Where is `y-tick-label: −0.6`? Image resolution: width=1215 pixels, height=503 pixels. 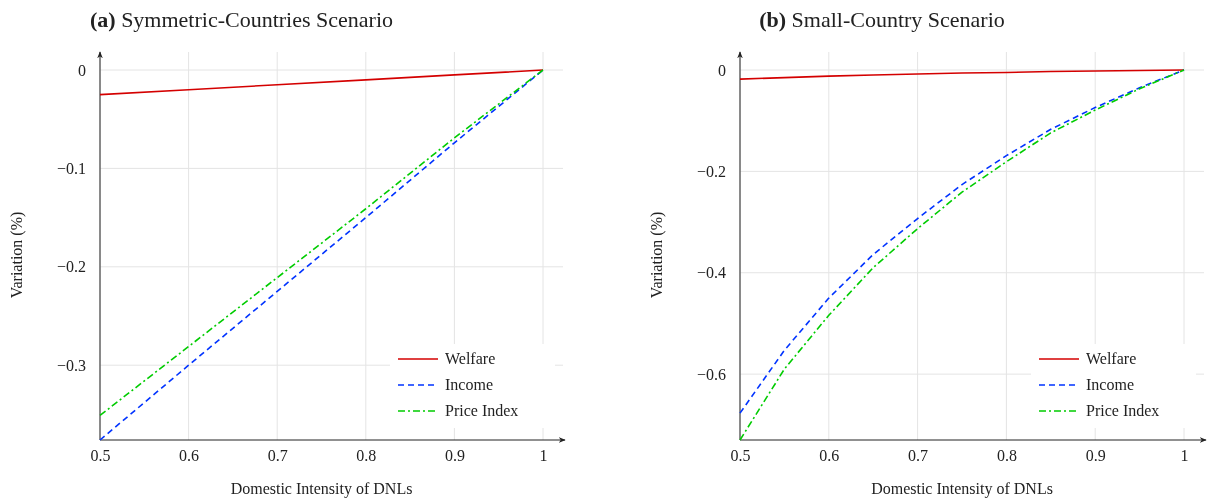
y-tick-label: −0.6 is located at coordinates (711, 374).